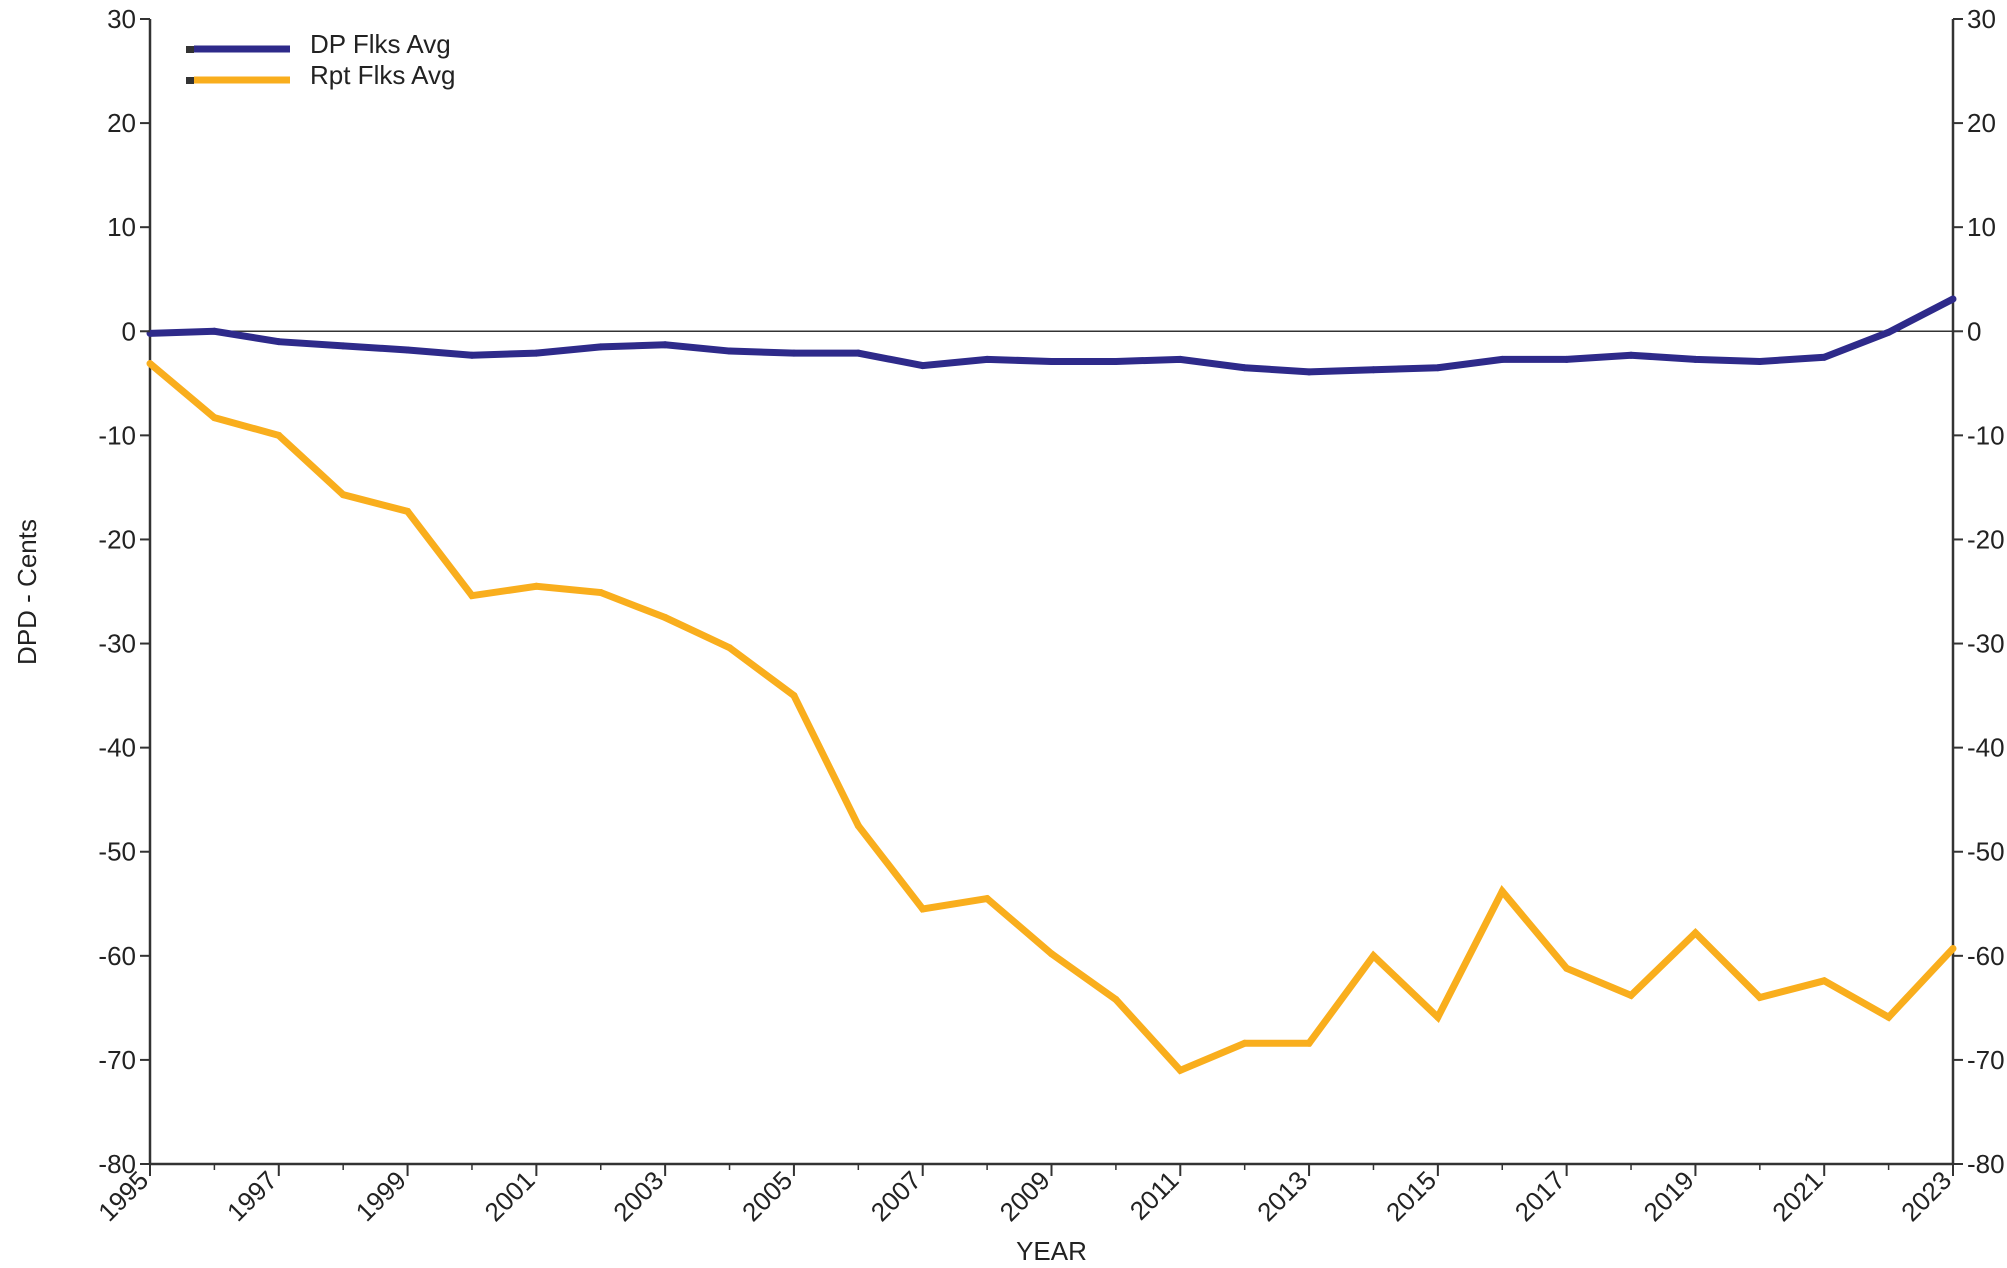 The image size is (2007, 1268). Describe the element at coordinates (1051, 1251) in the screenshot. I see `x-axis-title: YEAR` at that location.